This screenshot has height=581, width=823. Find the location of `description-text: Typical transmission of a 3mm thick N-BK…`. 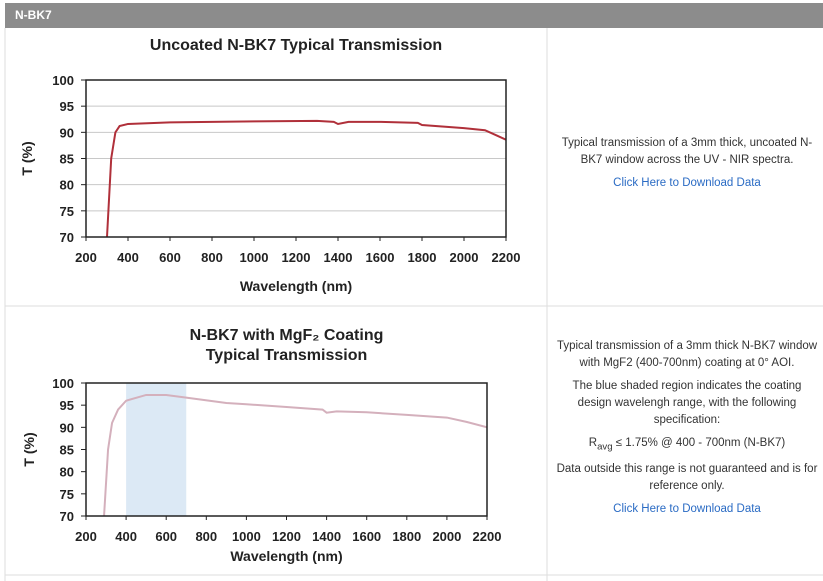

description-text: Typical transmission of a 3mm thick N-BK… is located at coordinates (687, 354).